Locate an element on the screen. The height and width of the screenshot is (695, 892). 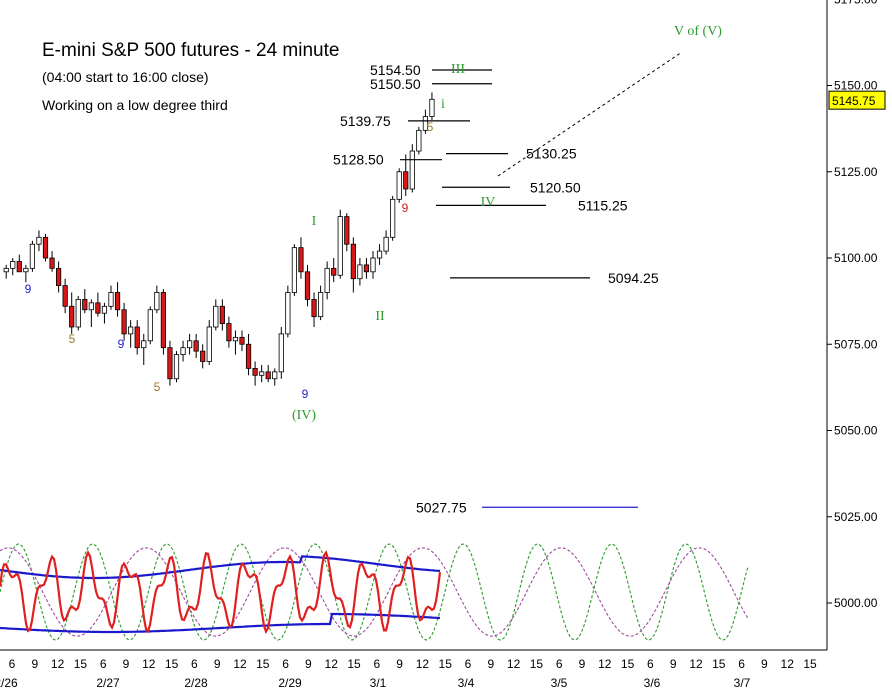
projection-line is located at coordinates (590, 114).